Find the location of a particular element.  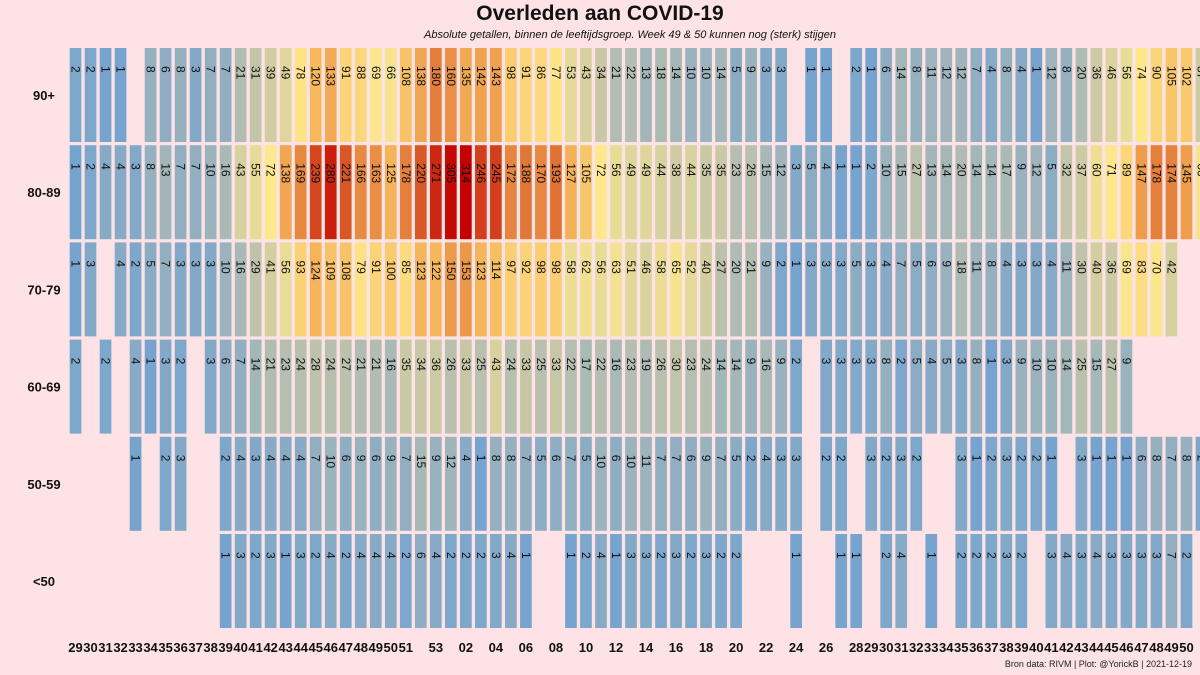

cell-value-label: 72 is located at coordinates (271, 170).